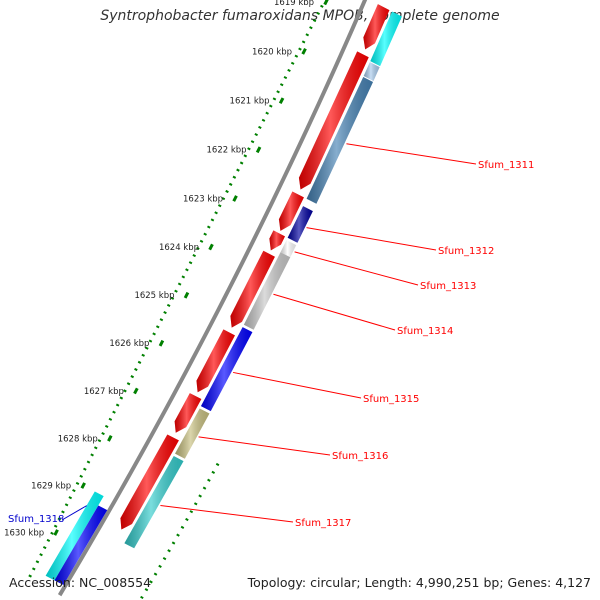  What do you see at coordinates (129, 344) in the screenshot?
I see `ruler-tick-label: 1626 kbp` at bounding box center [129, 344].